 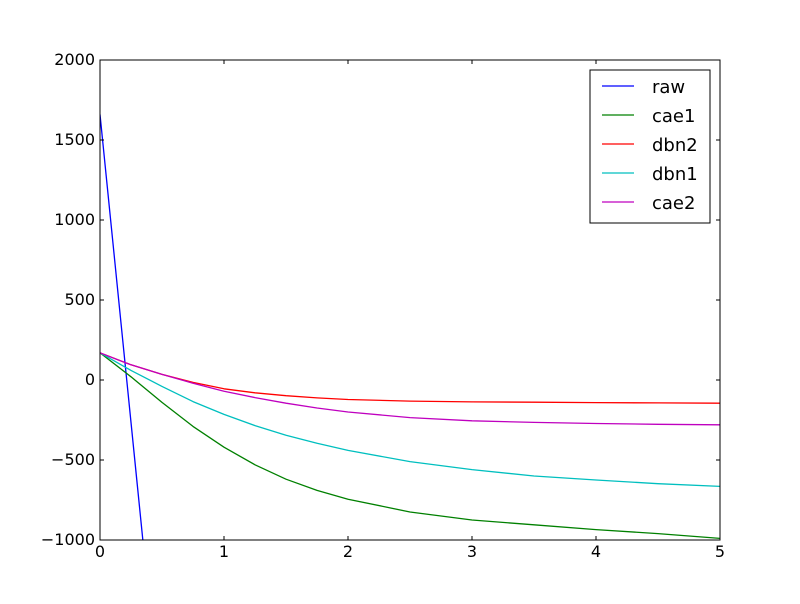 I want to click on x-tick-label: 4, so click(x=596, y=551).